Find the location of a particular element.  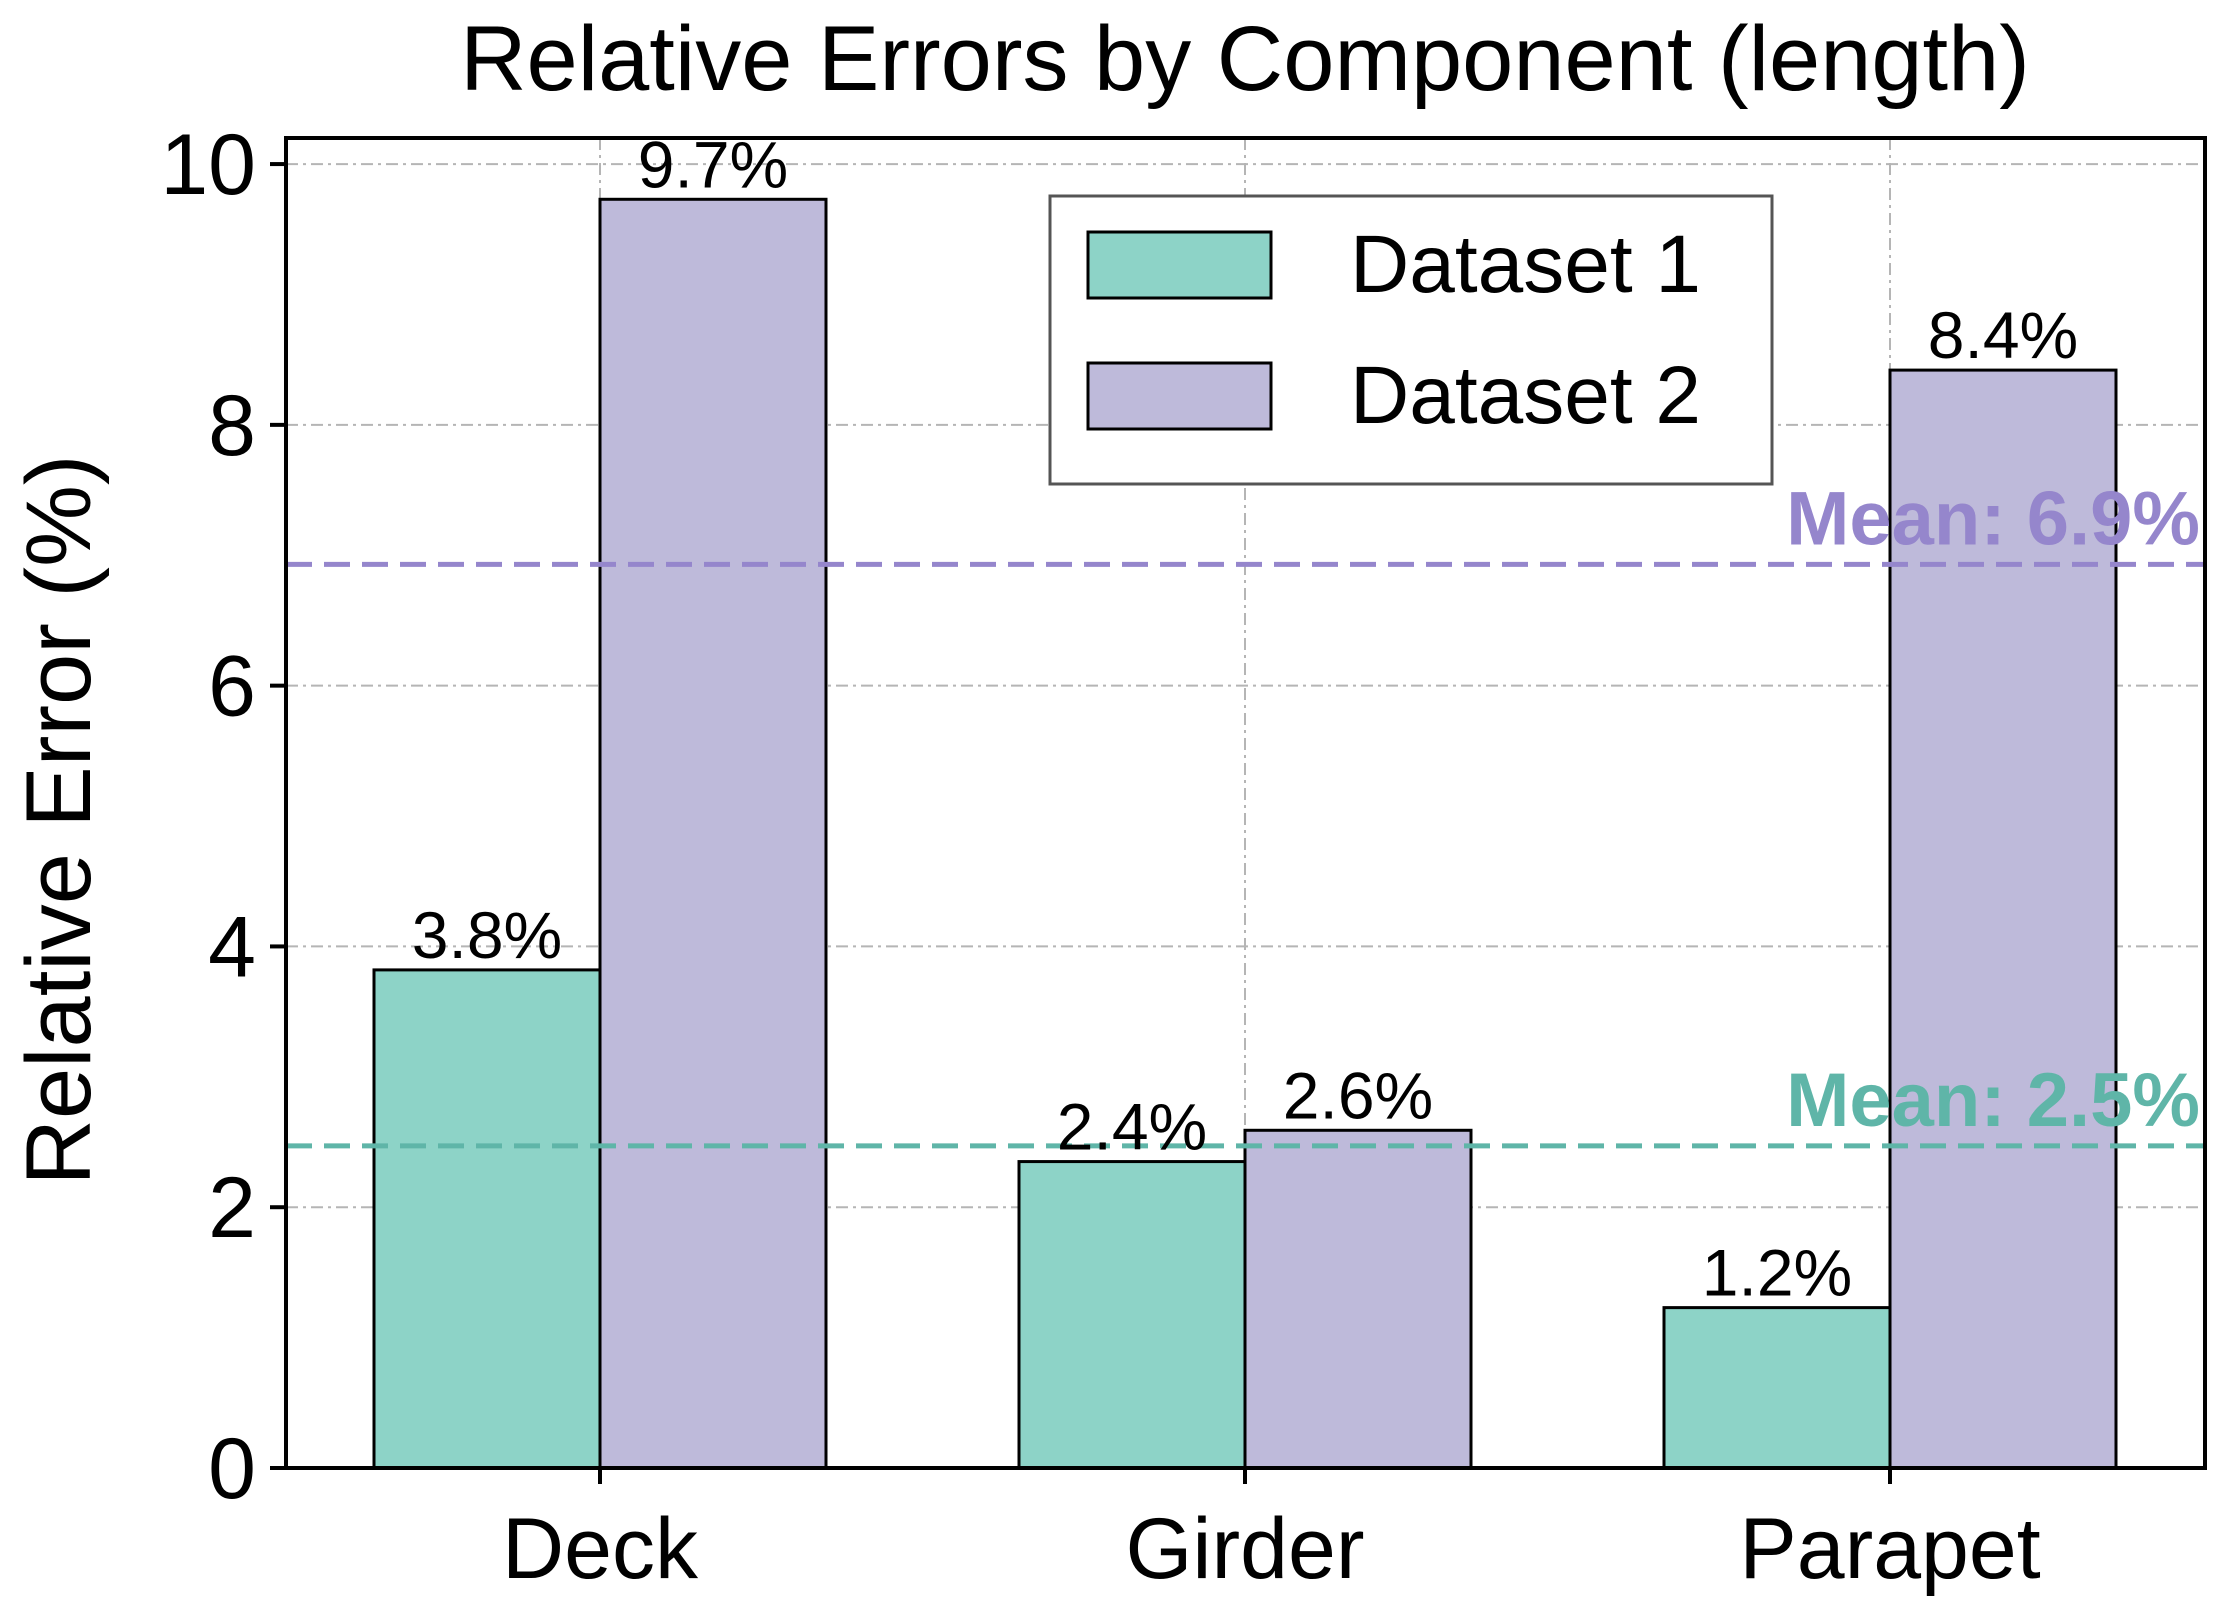

bar-dataset-1-girder is located at coordinates (1132, 1315).